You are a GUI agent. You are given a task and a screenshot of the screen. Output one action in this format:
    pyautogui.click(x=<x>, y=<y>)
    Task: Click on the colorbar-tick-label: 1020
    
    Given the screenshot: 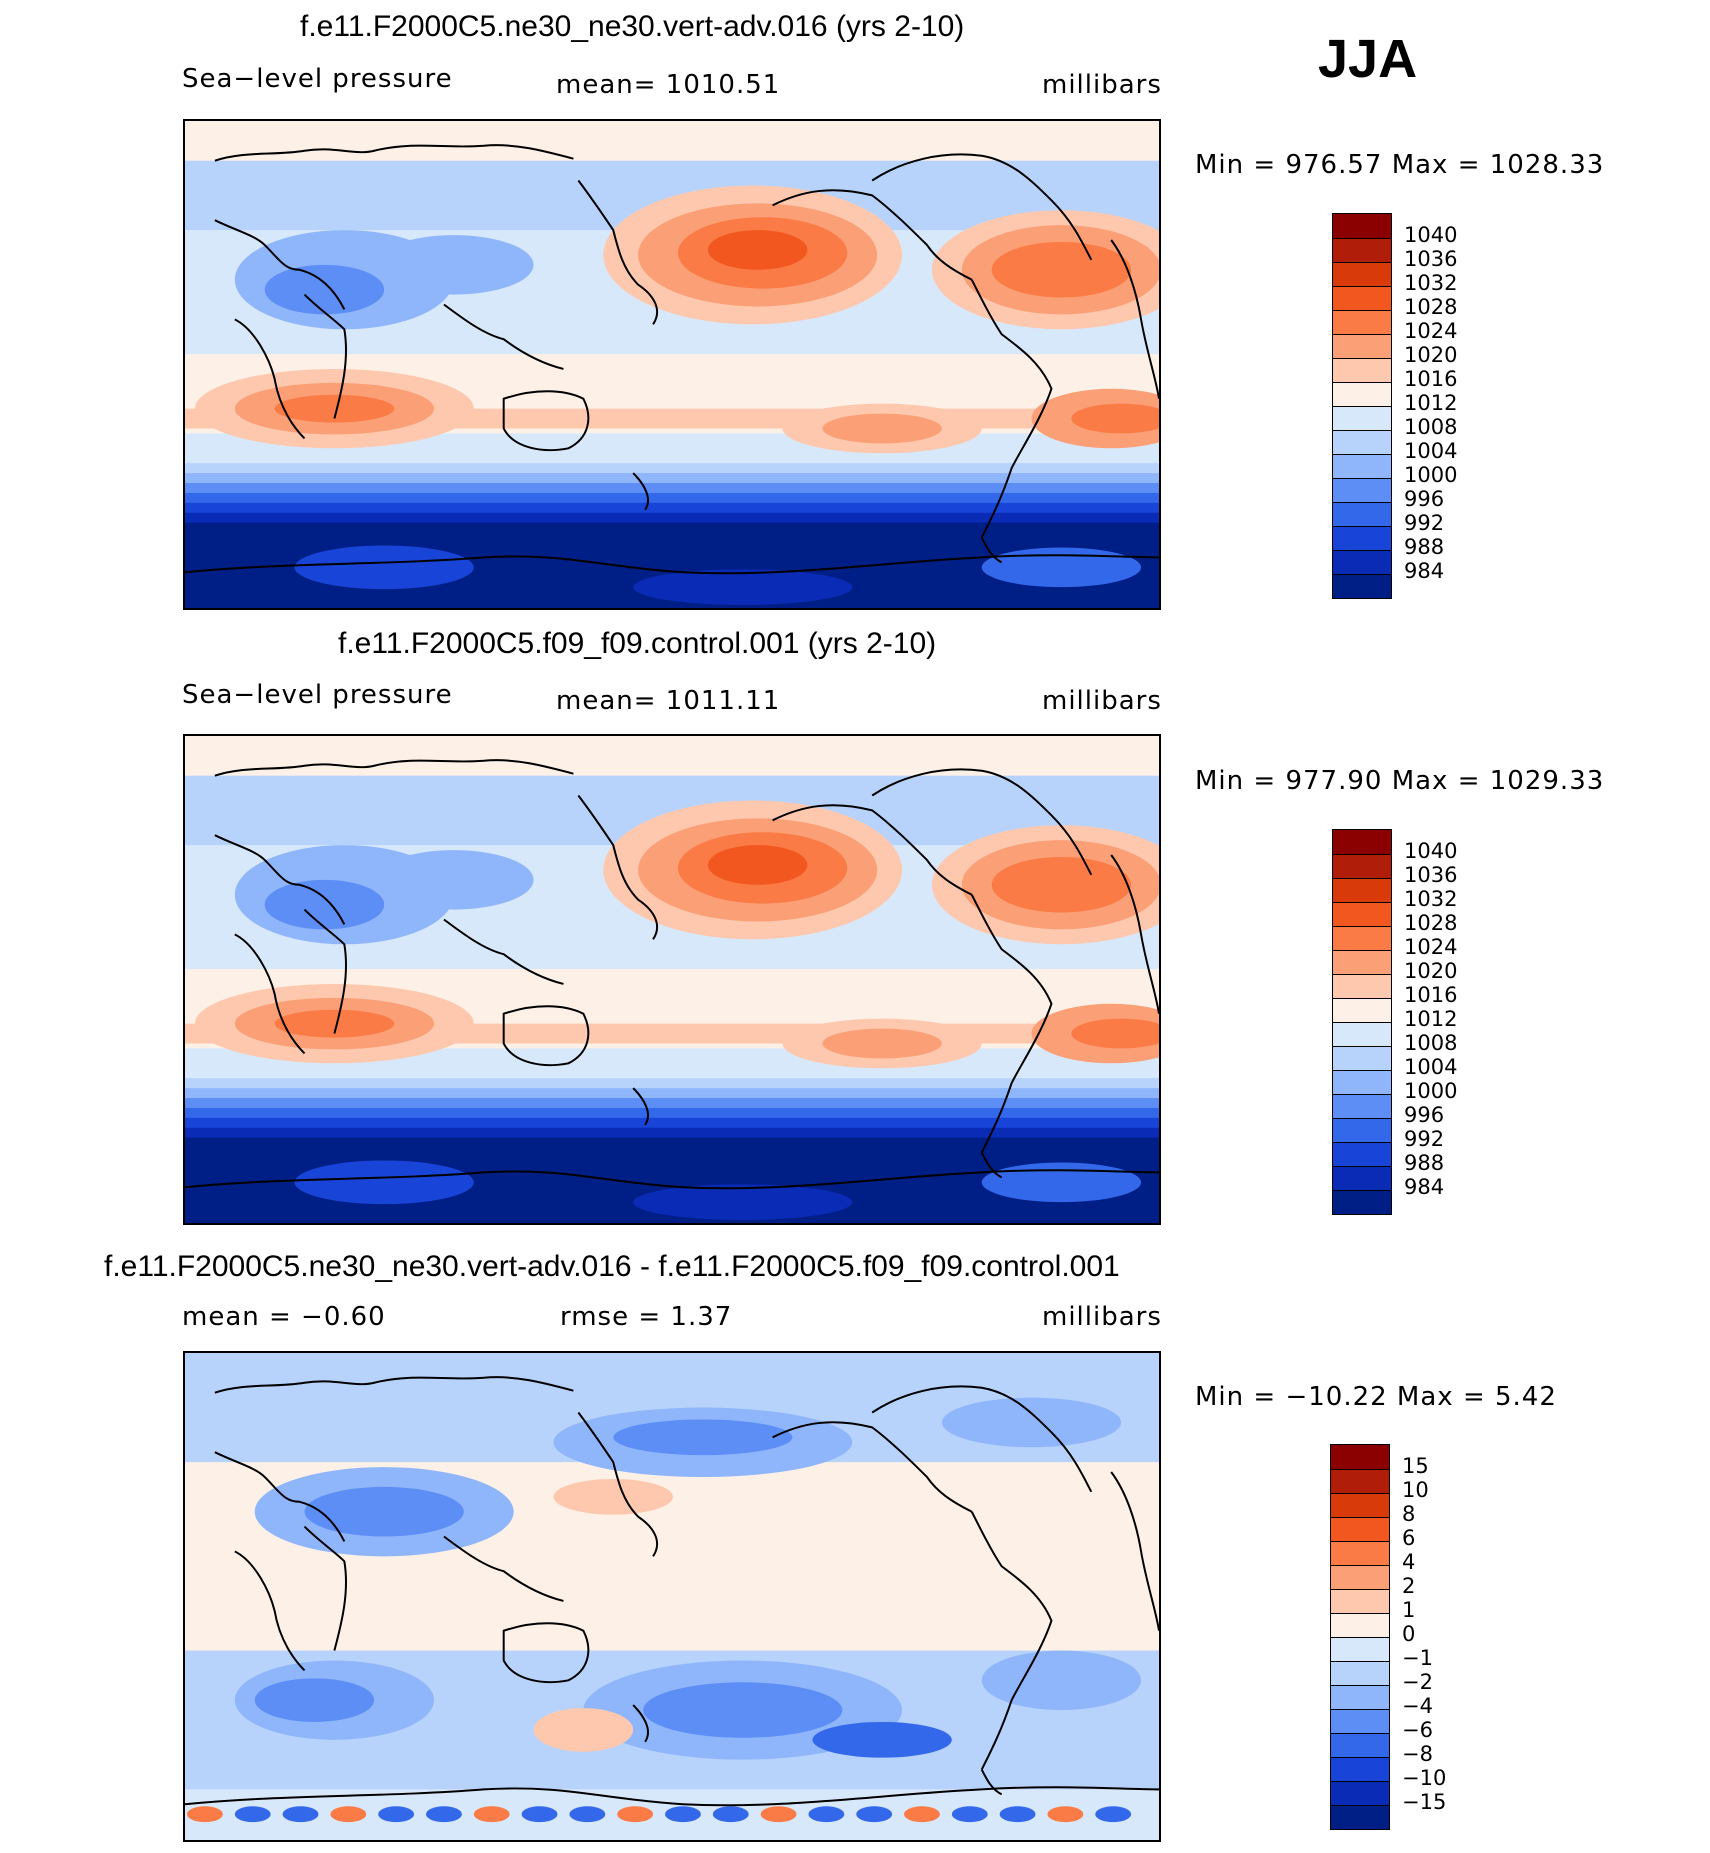 What is the action you would take?
    pyautogui.click(x=1431, y=971)
    